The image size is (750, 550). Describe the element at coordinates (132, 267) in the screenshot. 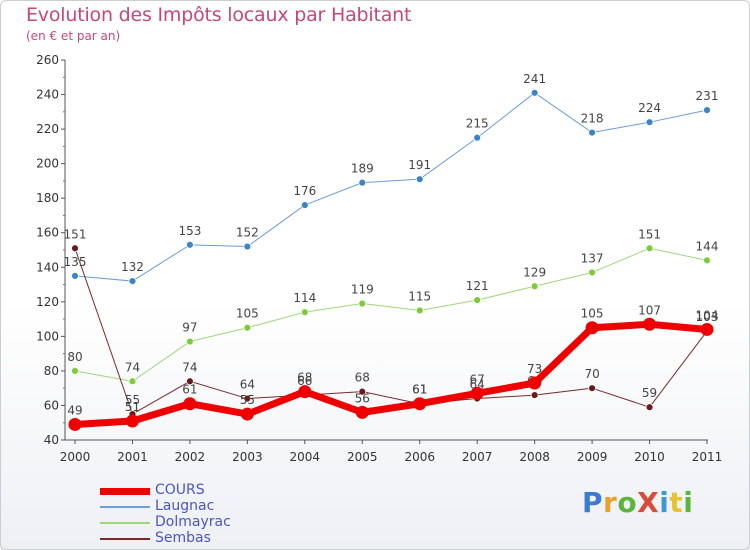

I see `data-label-laugnac: 132` at that location.